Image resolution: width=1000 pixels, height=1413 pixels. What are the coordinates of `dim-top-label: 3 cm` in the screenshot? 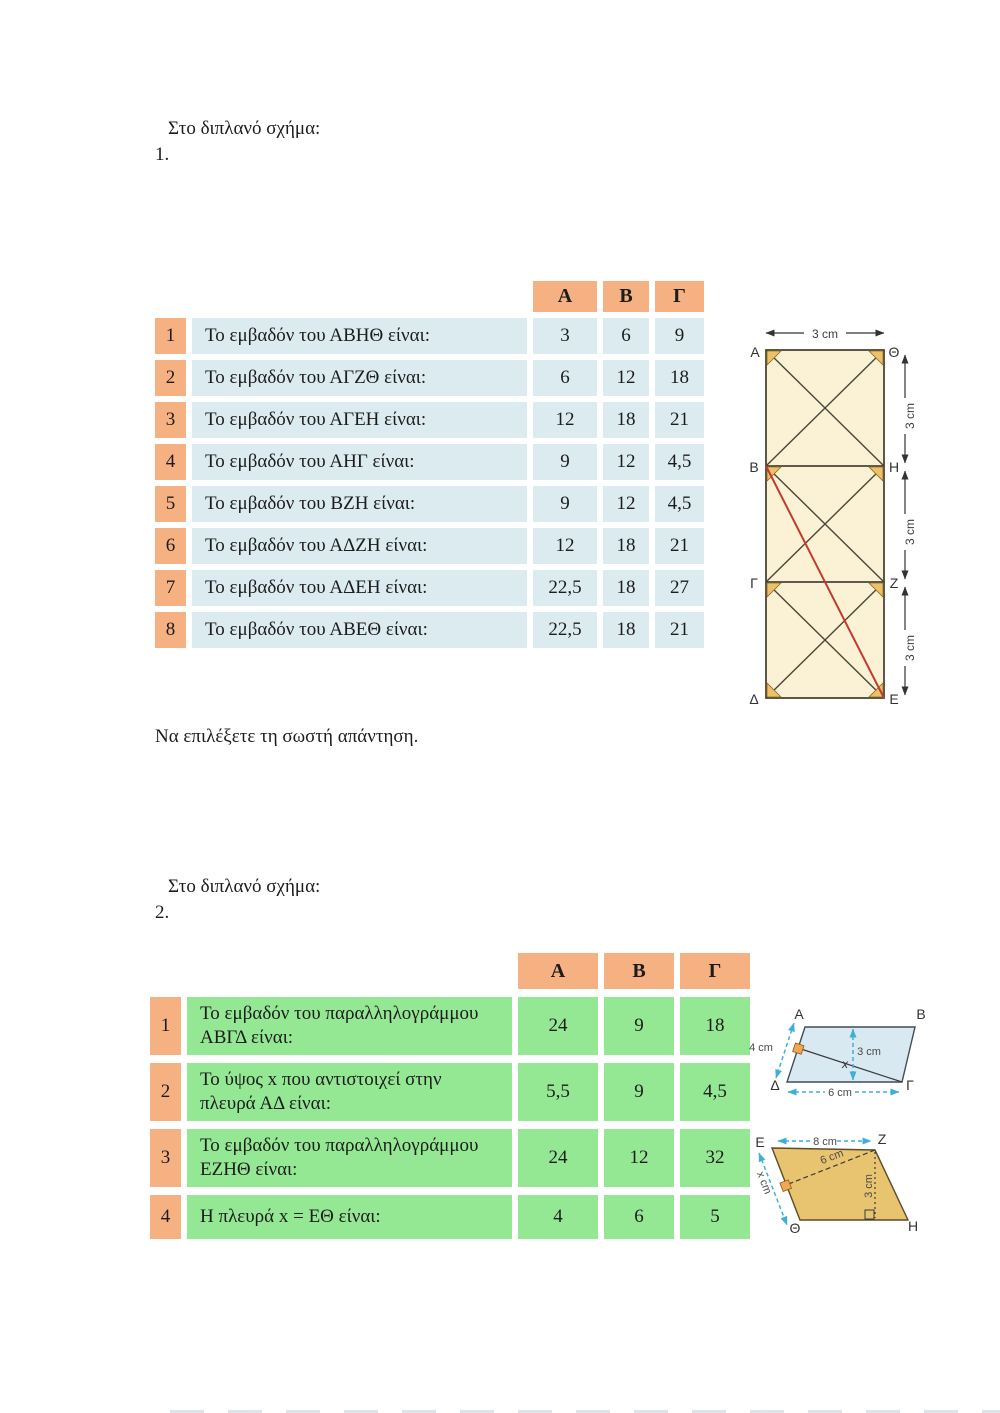 It's located at (825, 334).